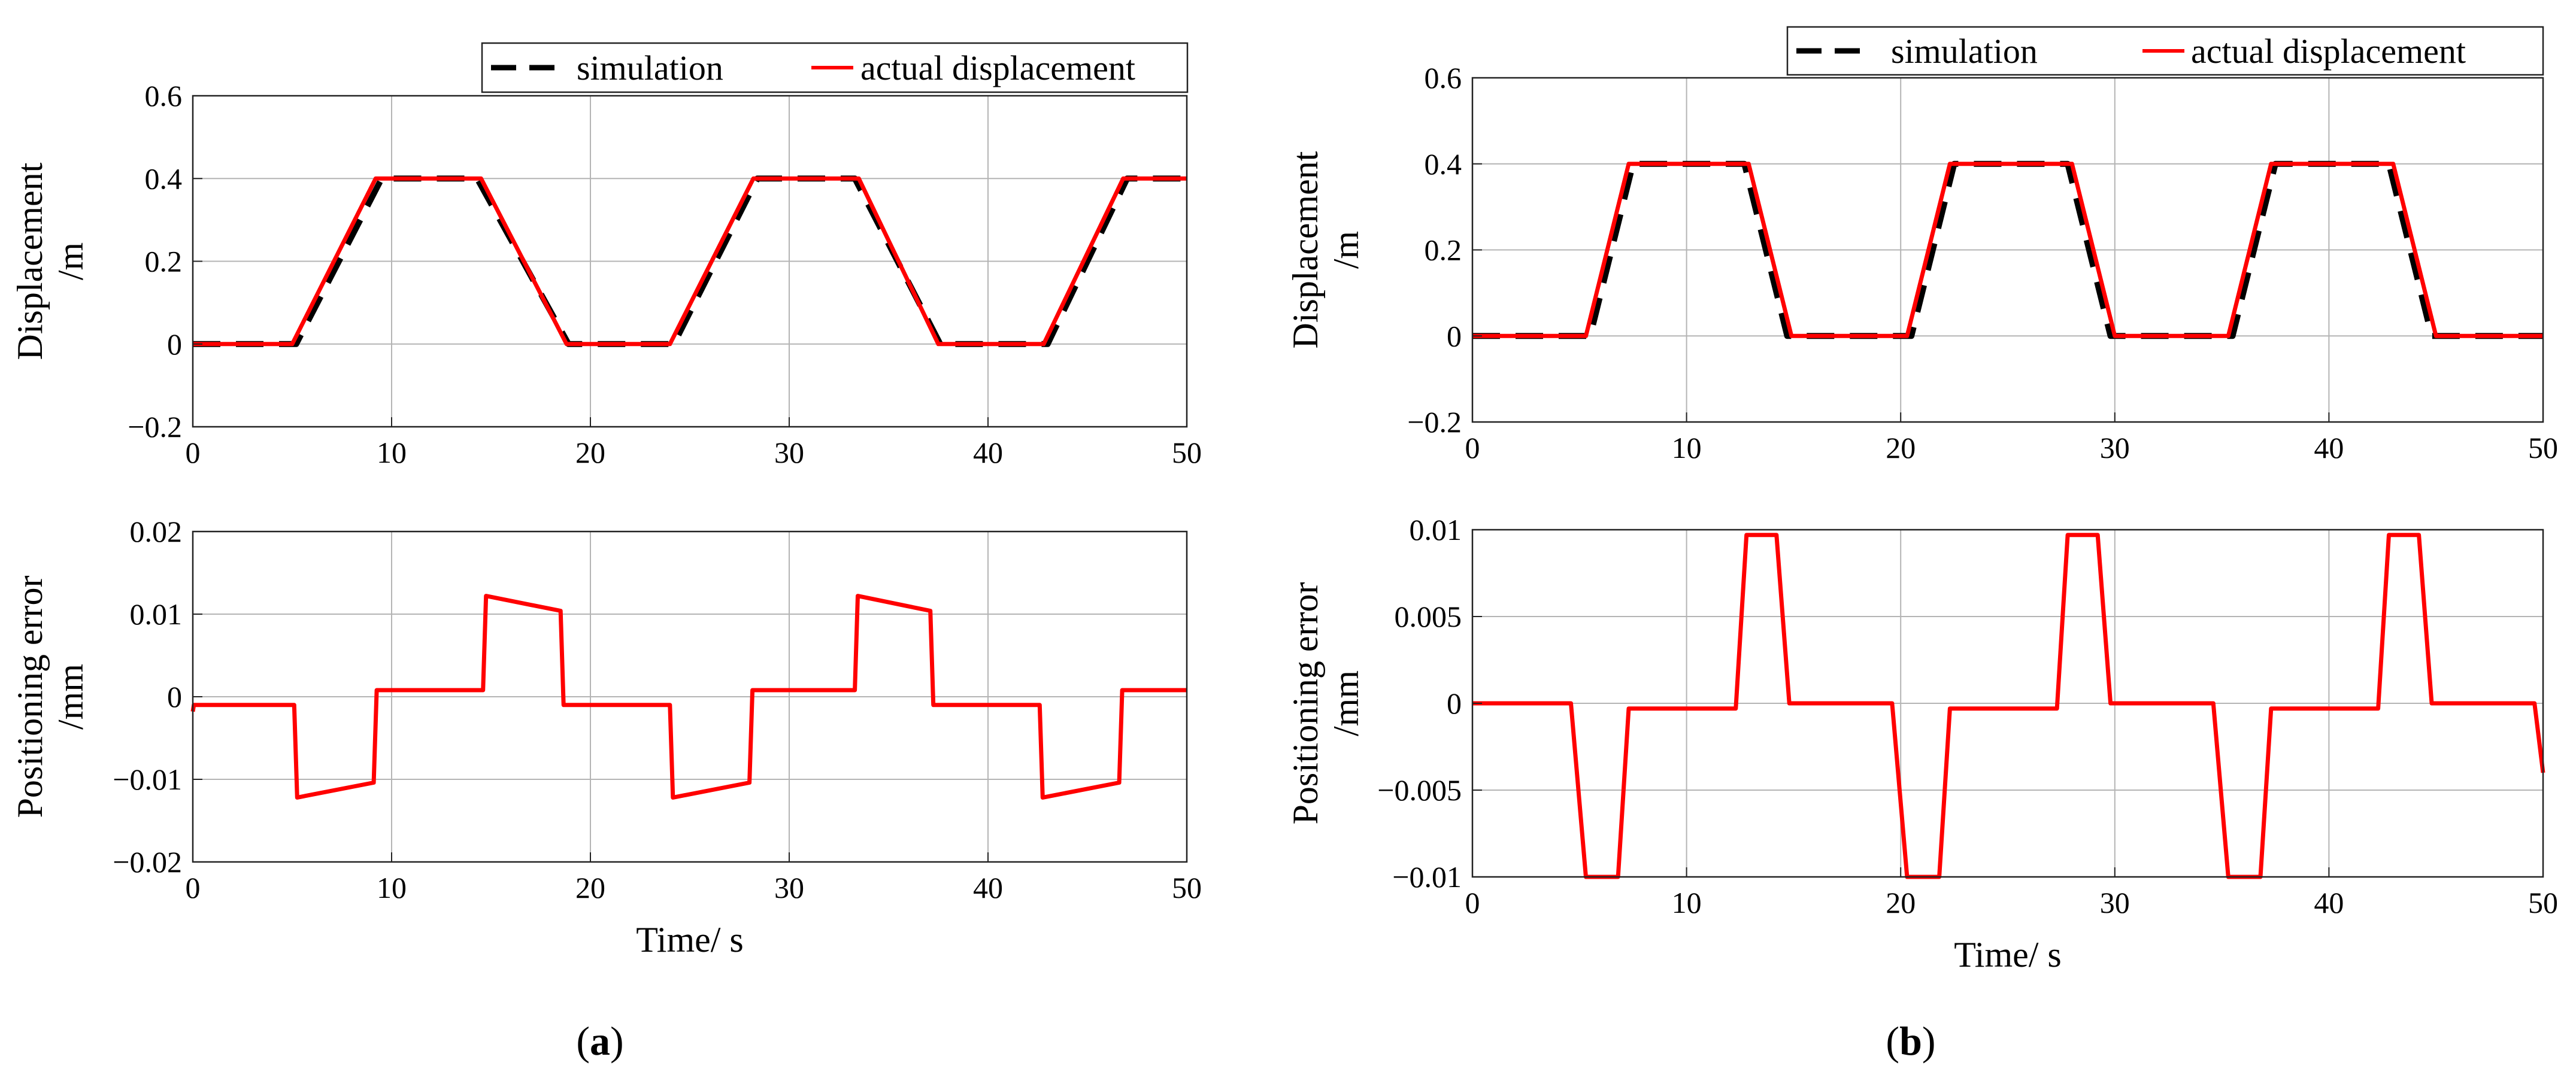 Image resolution: width=2576 pixels, height=1084 pixels. Describe the element at coordinates (147, 862) in the screenshot. I see `y-tick-label: −0.02` at that location.